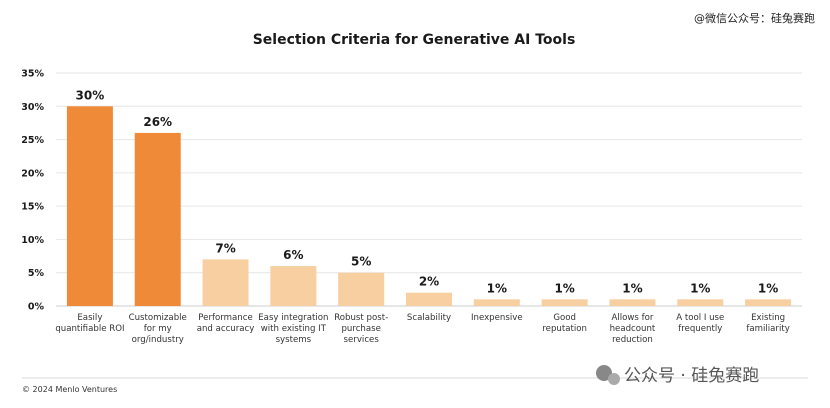 The height and width of the screenshot is (408, 830). I want to click on y-tick-label: 25%, so click(32, 140).